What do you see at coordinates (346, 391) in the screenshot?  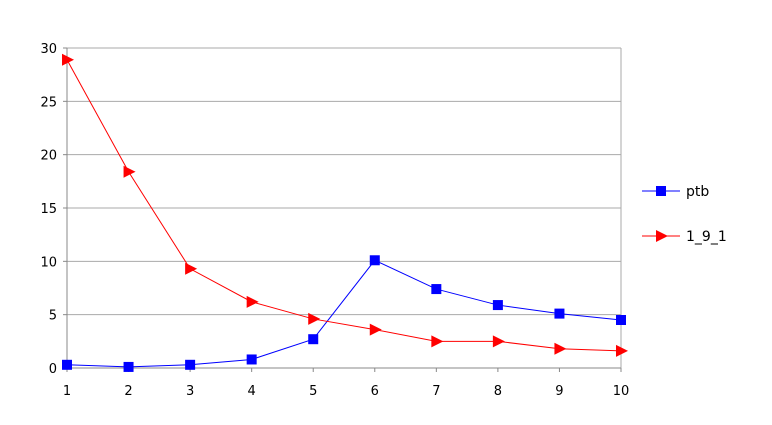 I see `x-axis-tick-labels: 1 2 3 4 5 6 7 8 9 10` at bounding box center [346, 391].